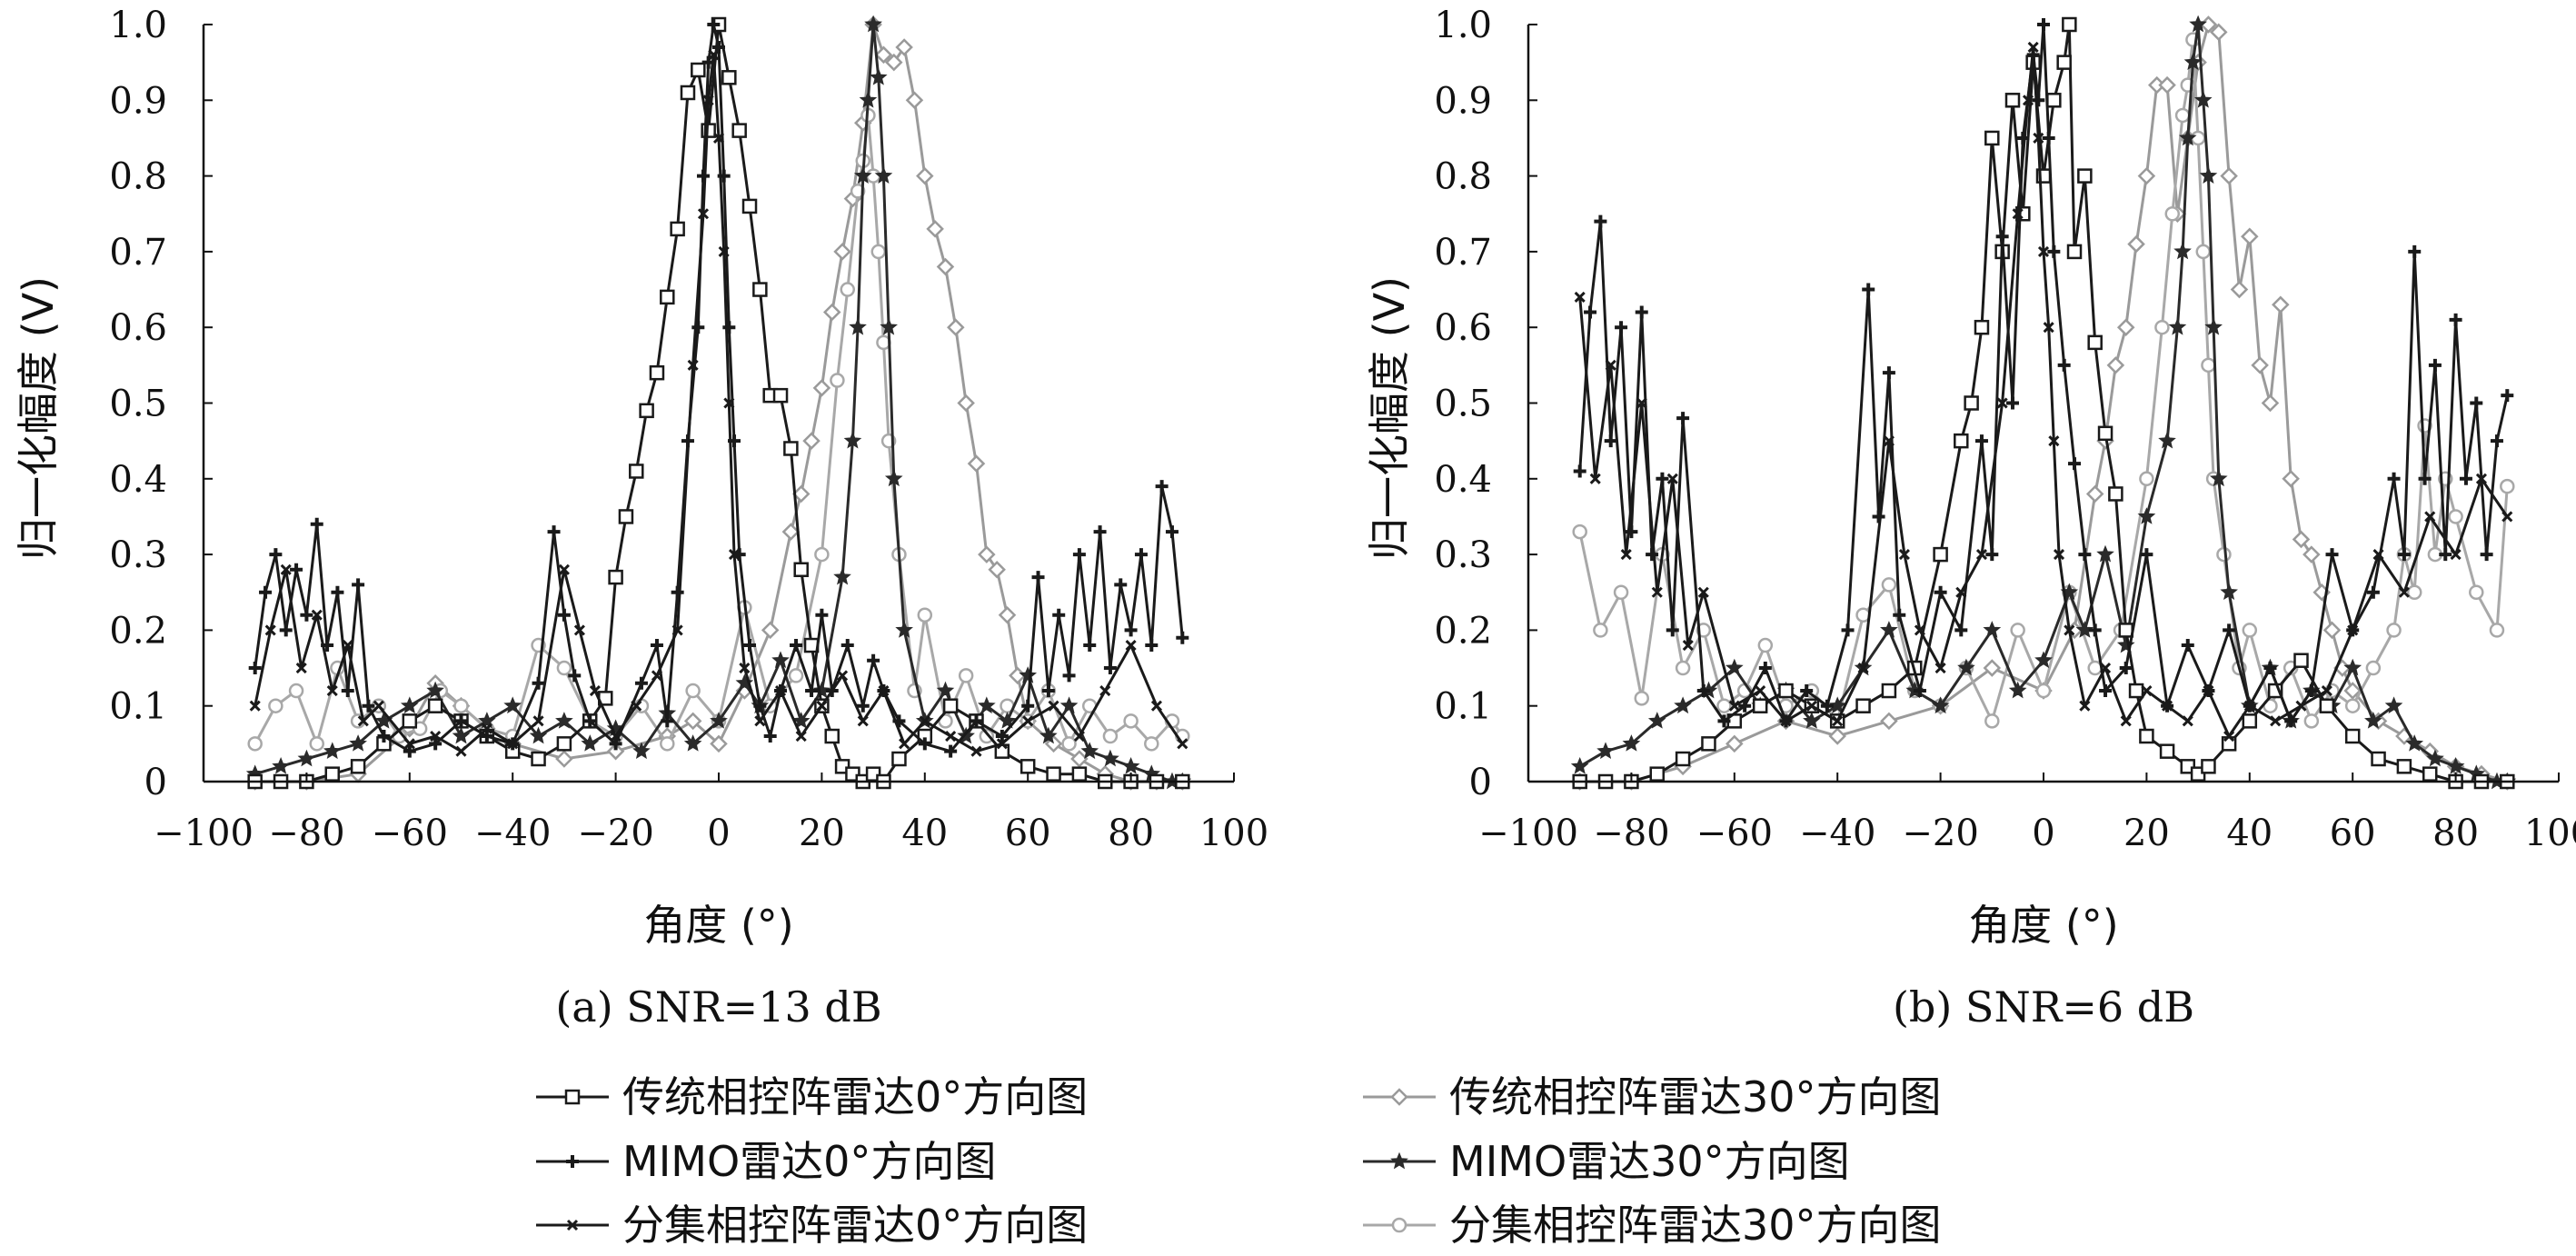  What do you see at coordinates (809, 1161) in the screenshot?
I see `legend-label: MIMO雷达0°方向图` at bounding box center [809, 1161].